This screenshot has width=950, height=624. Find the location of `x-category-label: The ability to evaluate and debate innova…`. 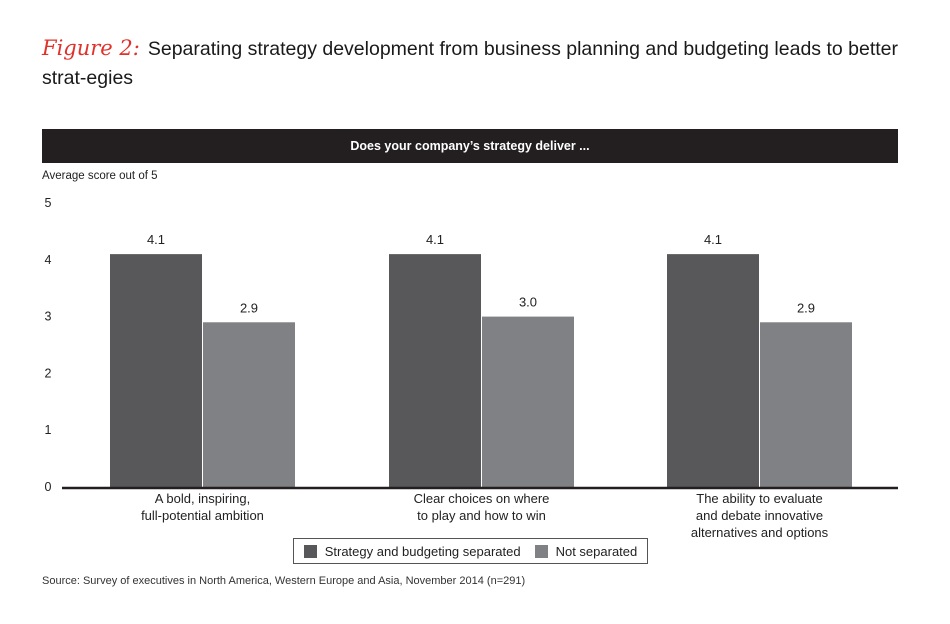

x-category-label: The ability to evaluate and debate innova… is located at coordinates (760, 515).